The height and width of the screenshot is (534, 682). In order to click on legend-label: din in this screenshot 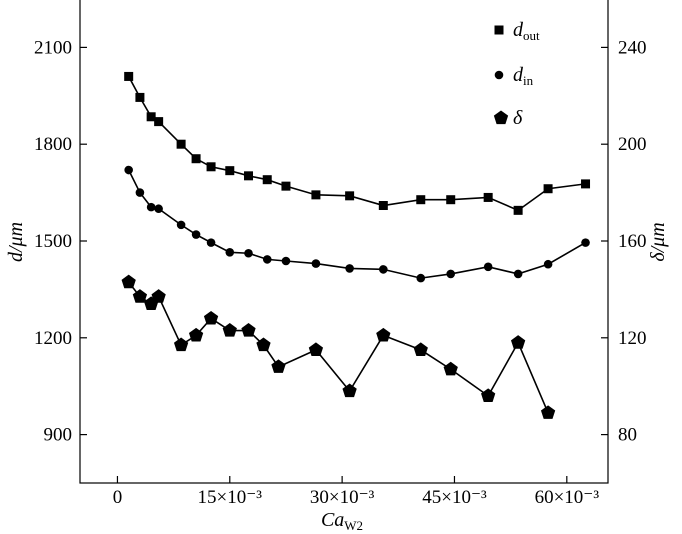, I will do `click(523, 76)`.